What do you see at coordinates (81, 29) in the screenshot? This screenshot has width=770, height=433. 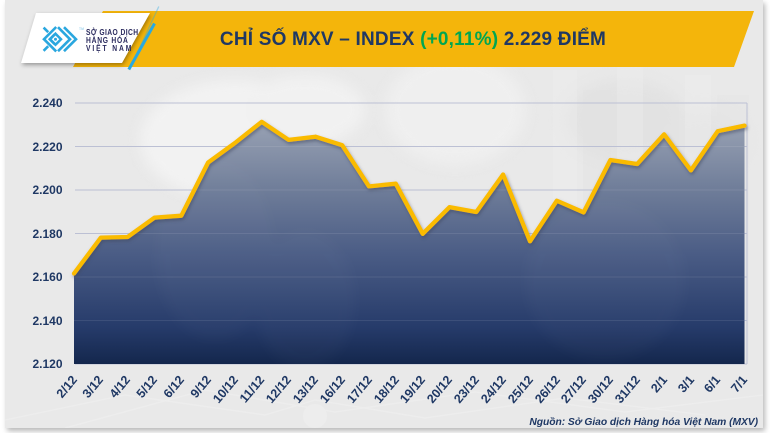 I see `svg-text: TM` at bounding box center [81, 29].